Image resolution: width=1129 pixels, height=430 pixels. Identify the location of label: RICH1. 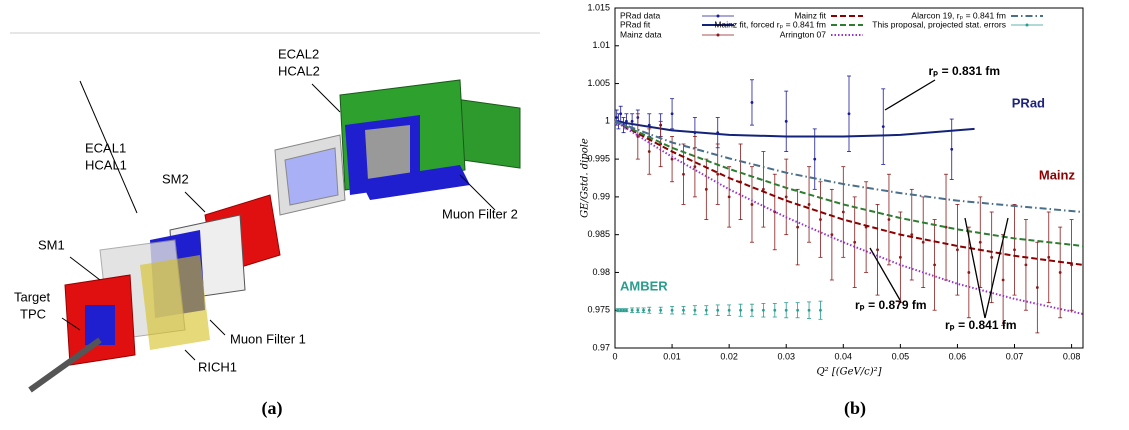
(217, 366).